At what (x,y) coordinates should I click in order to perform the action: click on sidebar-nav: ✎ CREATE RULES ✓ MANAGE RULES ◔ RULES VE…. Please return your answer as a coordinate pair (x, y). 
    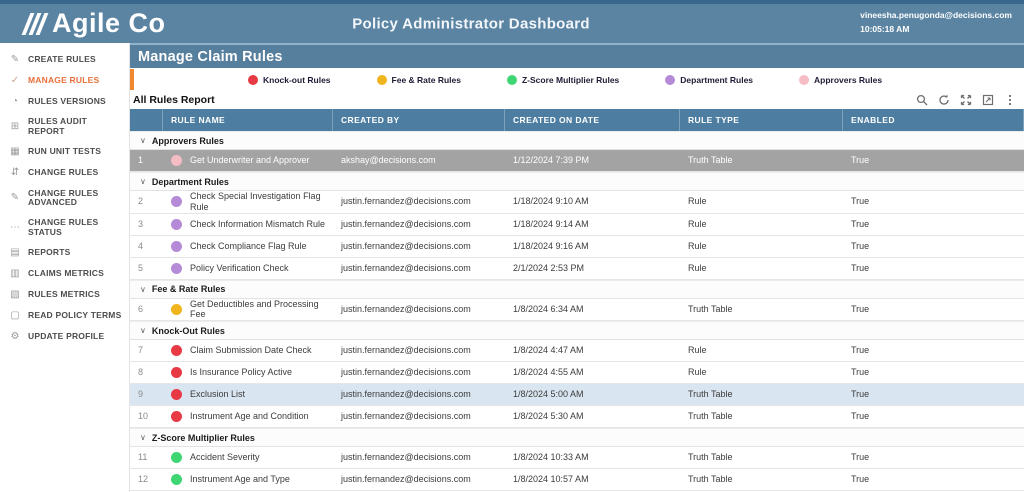
    Looking at the image, I should click on (65, 267).